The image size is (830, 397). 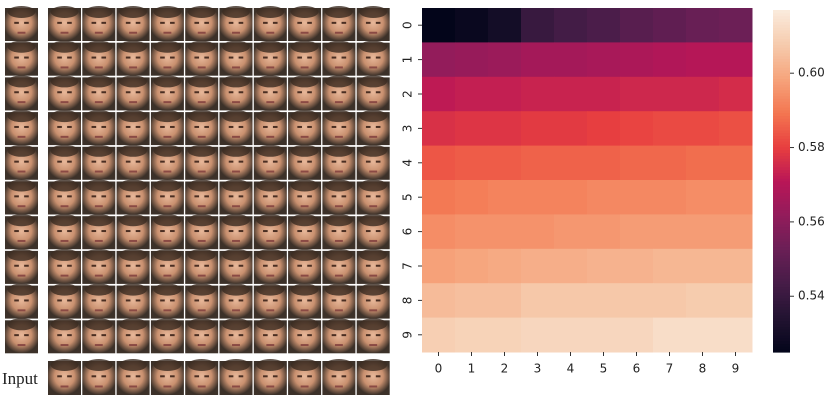 What do you see at coordinates (439, 369) in the screenshot?
I see `x-tick-label: 0` at bounding box center [439, 369].